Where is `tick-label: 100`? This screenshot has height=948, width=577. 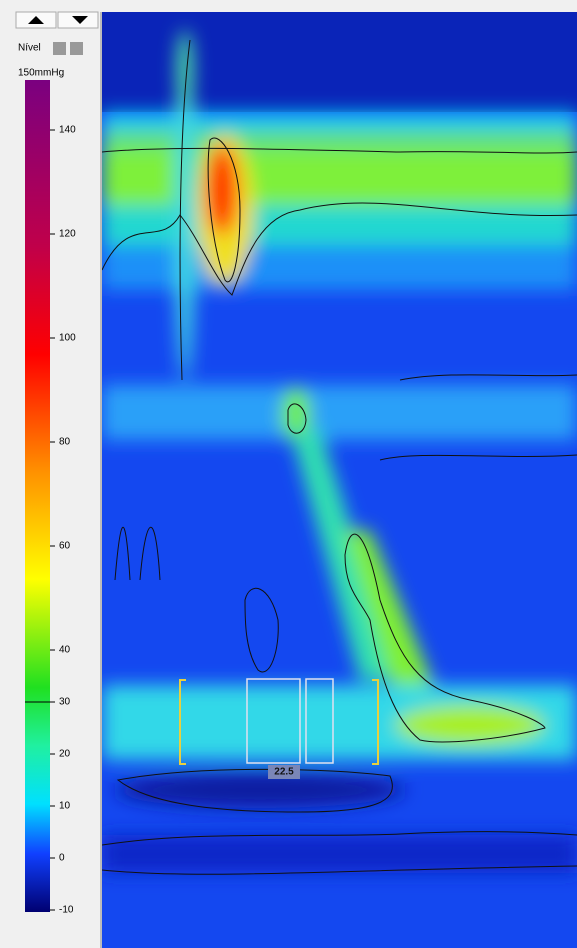 tick-label: 100 is located at coordinates (67, 338).